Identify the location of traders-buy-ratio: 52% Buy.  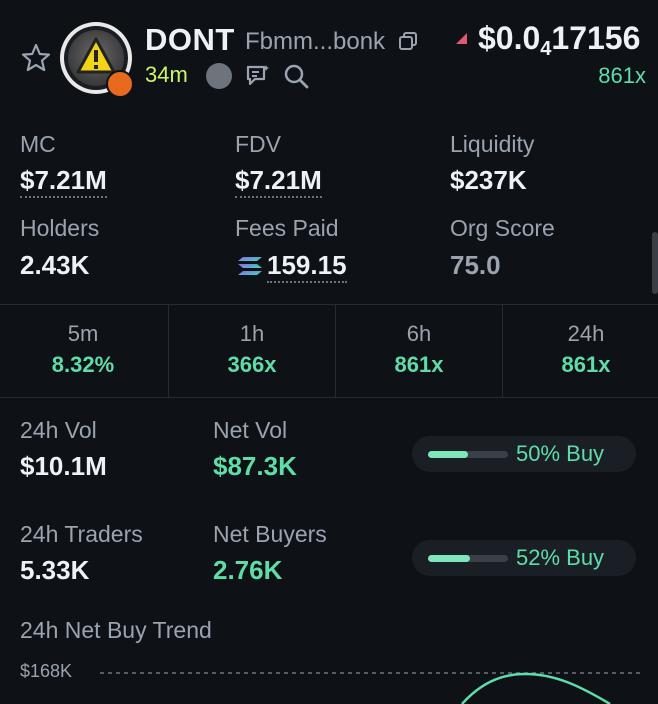
(524, 558).